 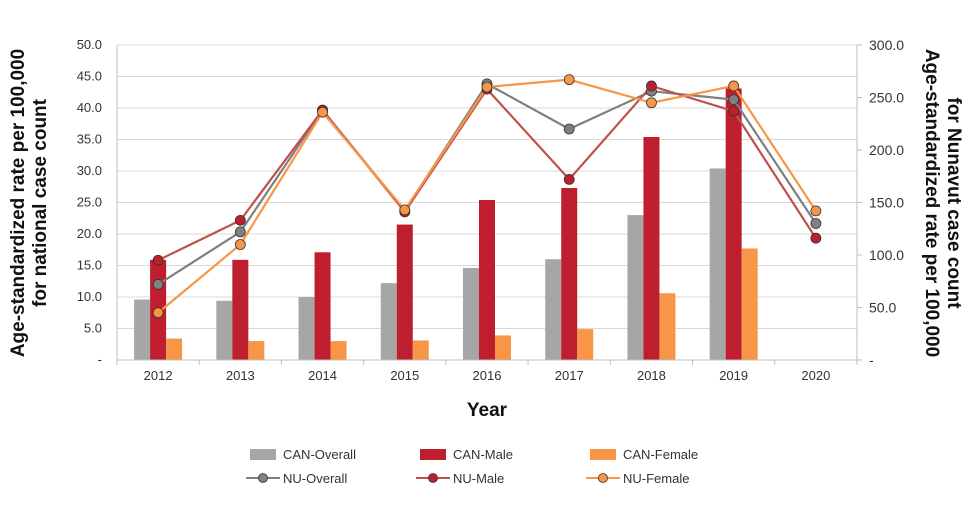 What do you see at coordinates (733, 375) in the screenshot?
I see `x-tick-label: 2019` at bounding box center [733, 375].